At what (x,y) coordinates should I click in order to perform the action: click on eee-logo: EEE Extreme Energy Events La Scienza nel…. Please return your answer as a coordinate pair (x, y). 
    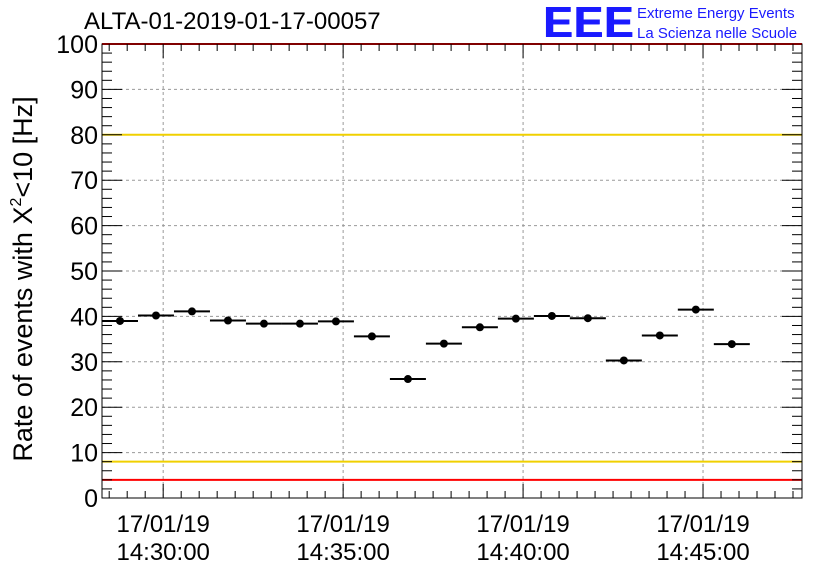
    Looking at the image, I should click on (688, 23).